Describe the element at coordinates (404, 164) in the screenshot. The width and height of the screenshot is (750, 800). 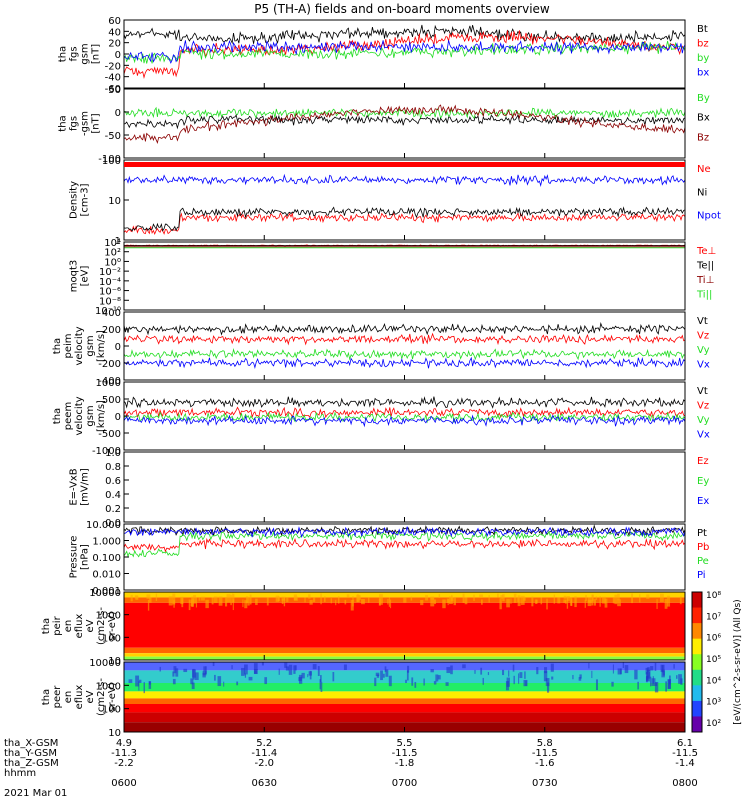
I see `flag-bar` at that location.